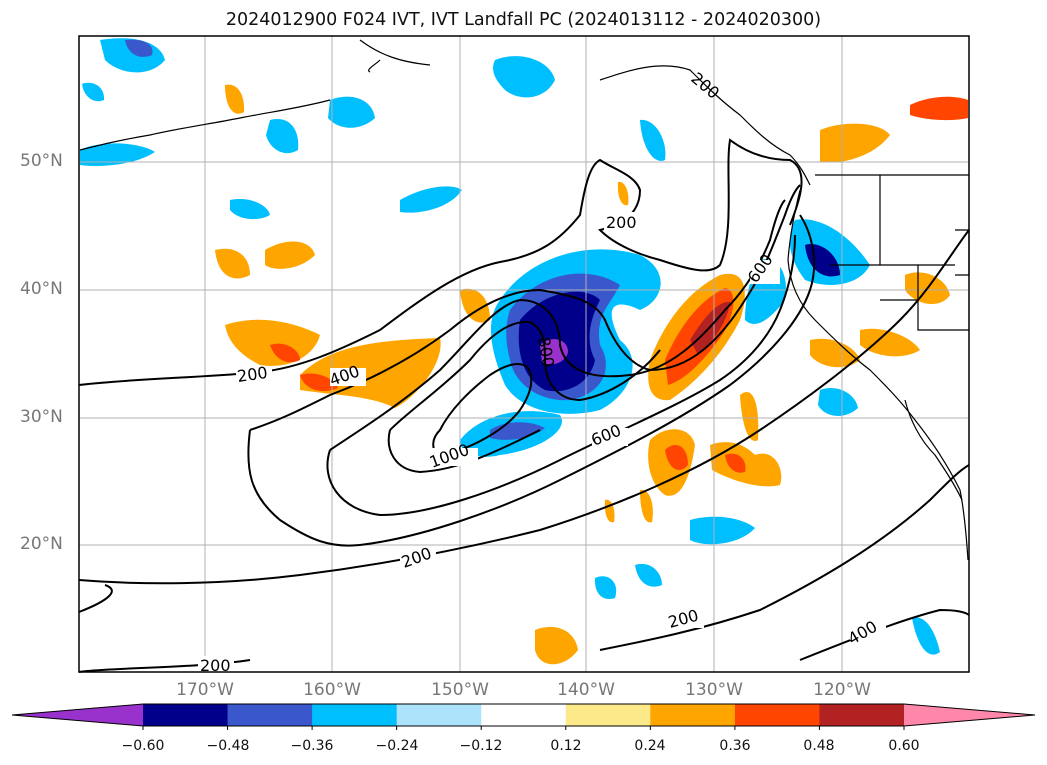 The height and width of the screenshot is (765, 1047). I want to click on colorbar-tick-label: −0.36, so click(312, 746).